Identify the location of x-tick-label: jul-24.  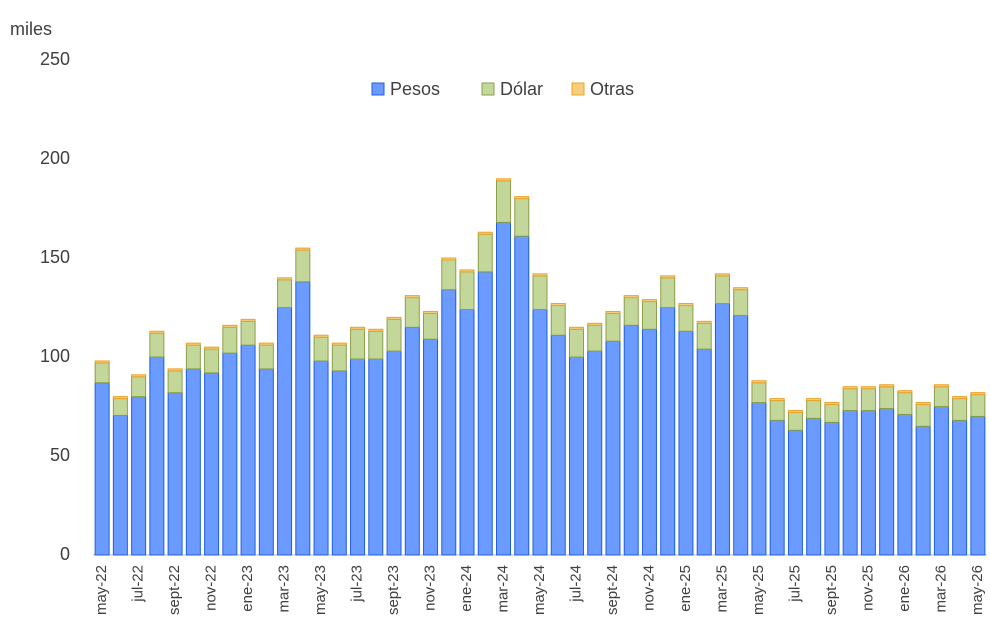
(575, 584).